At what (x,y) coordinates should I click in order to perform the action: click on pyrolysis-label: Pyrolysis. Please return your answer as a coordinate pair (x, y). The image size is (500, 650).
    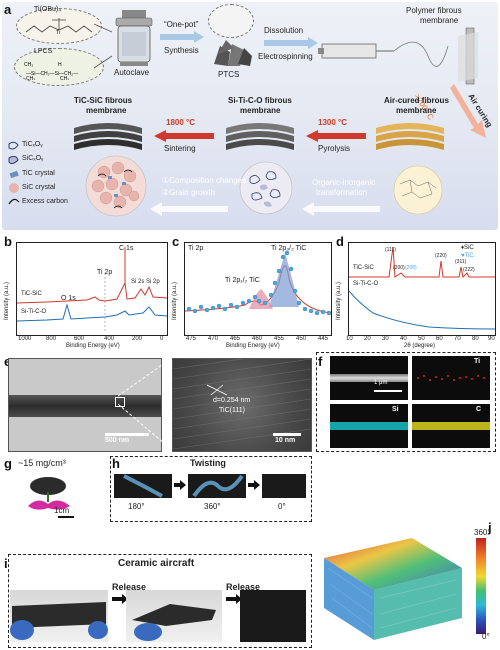
    Looking at the image, I should click on (334, 148).